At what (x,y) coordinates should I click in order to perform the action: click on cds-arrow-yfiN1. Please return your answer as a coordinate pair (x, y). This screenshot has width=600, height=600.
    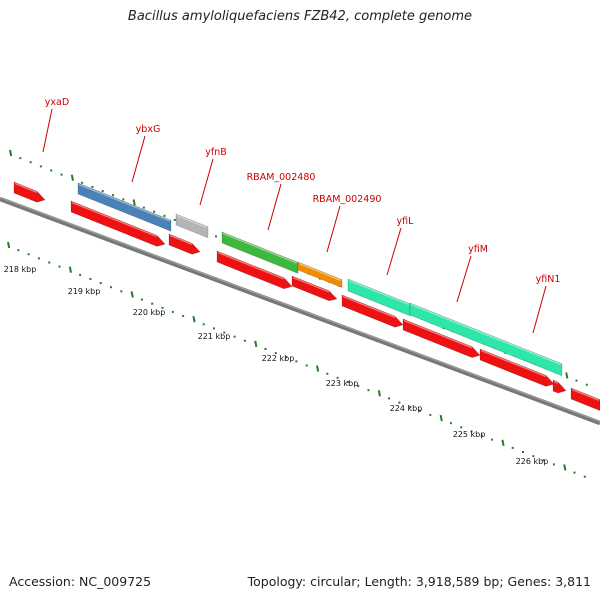
    Looking at the image, I should click on (517, 367).